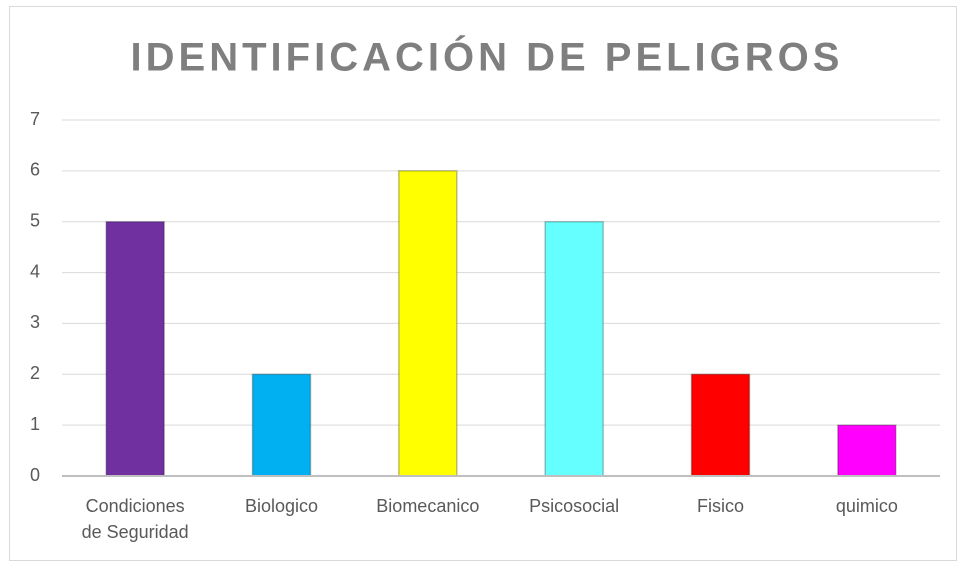  Describe the element at coordinates (281, 506) in the screenshot. I see `x-tick-label: Biologico` at that location.